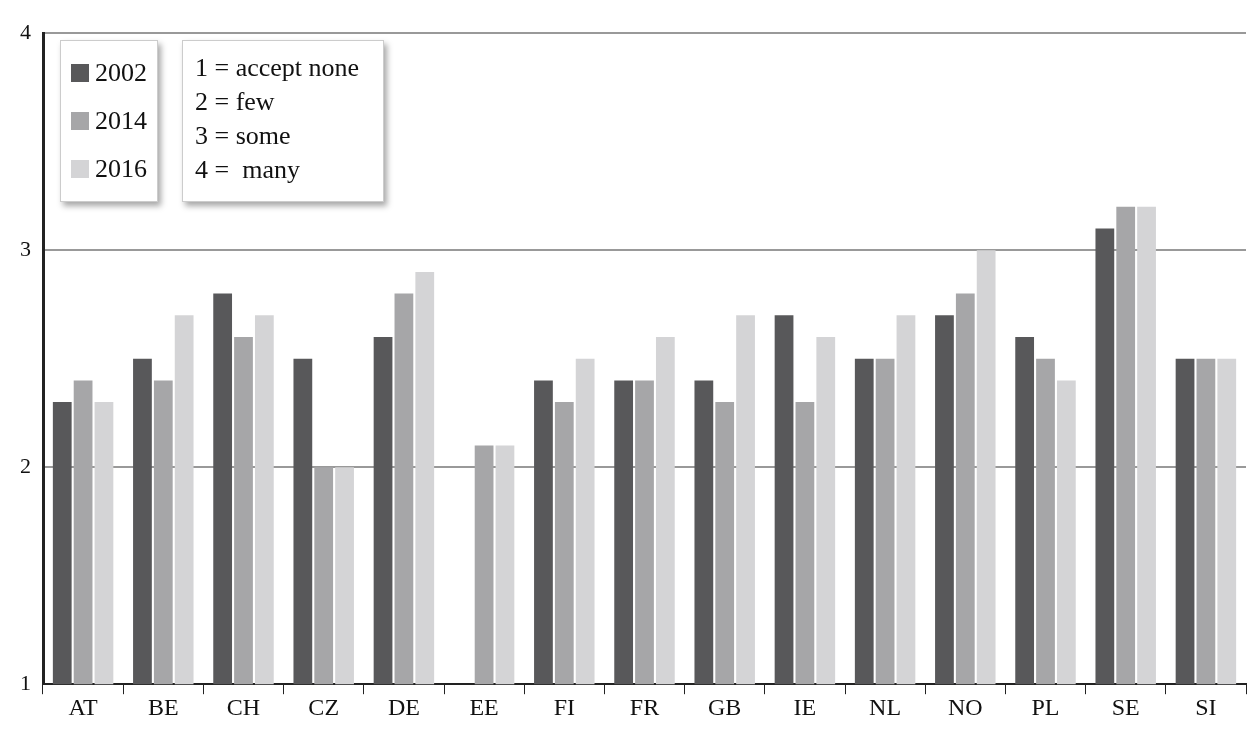 This screenshot has width=1257, height=731. Describe the element at coordinates (725, 706) in the screenshot. I see `x-tick-label: GB` at that location.